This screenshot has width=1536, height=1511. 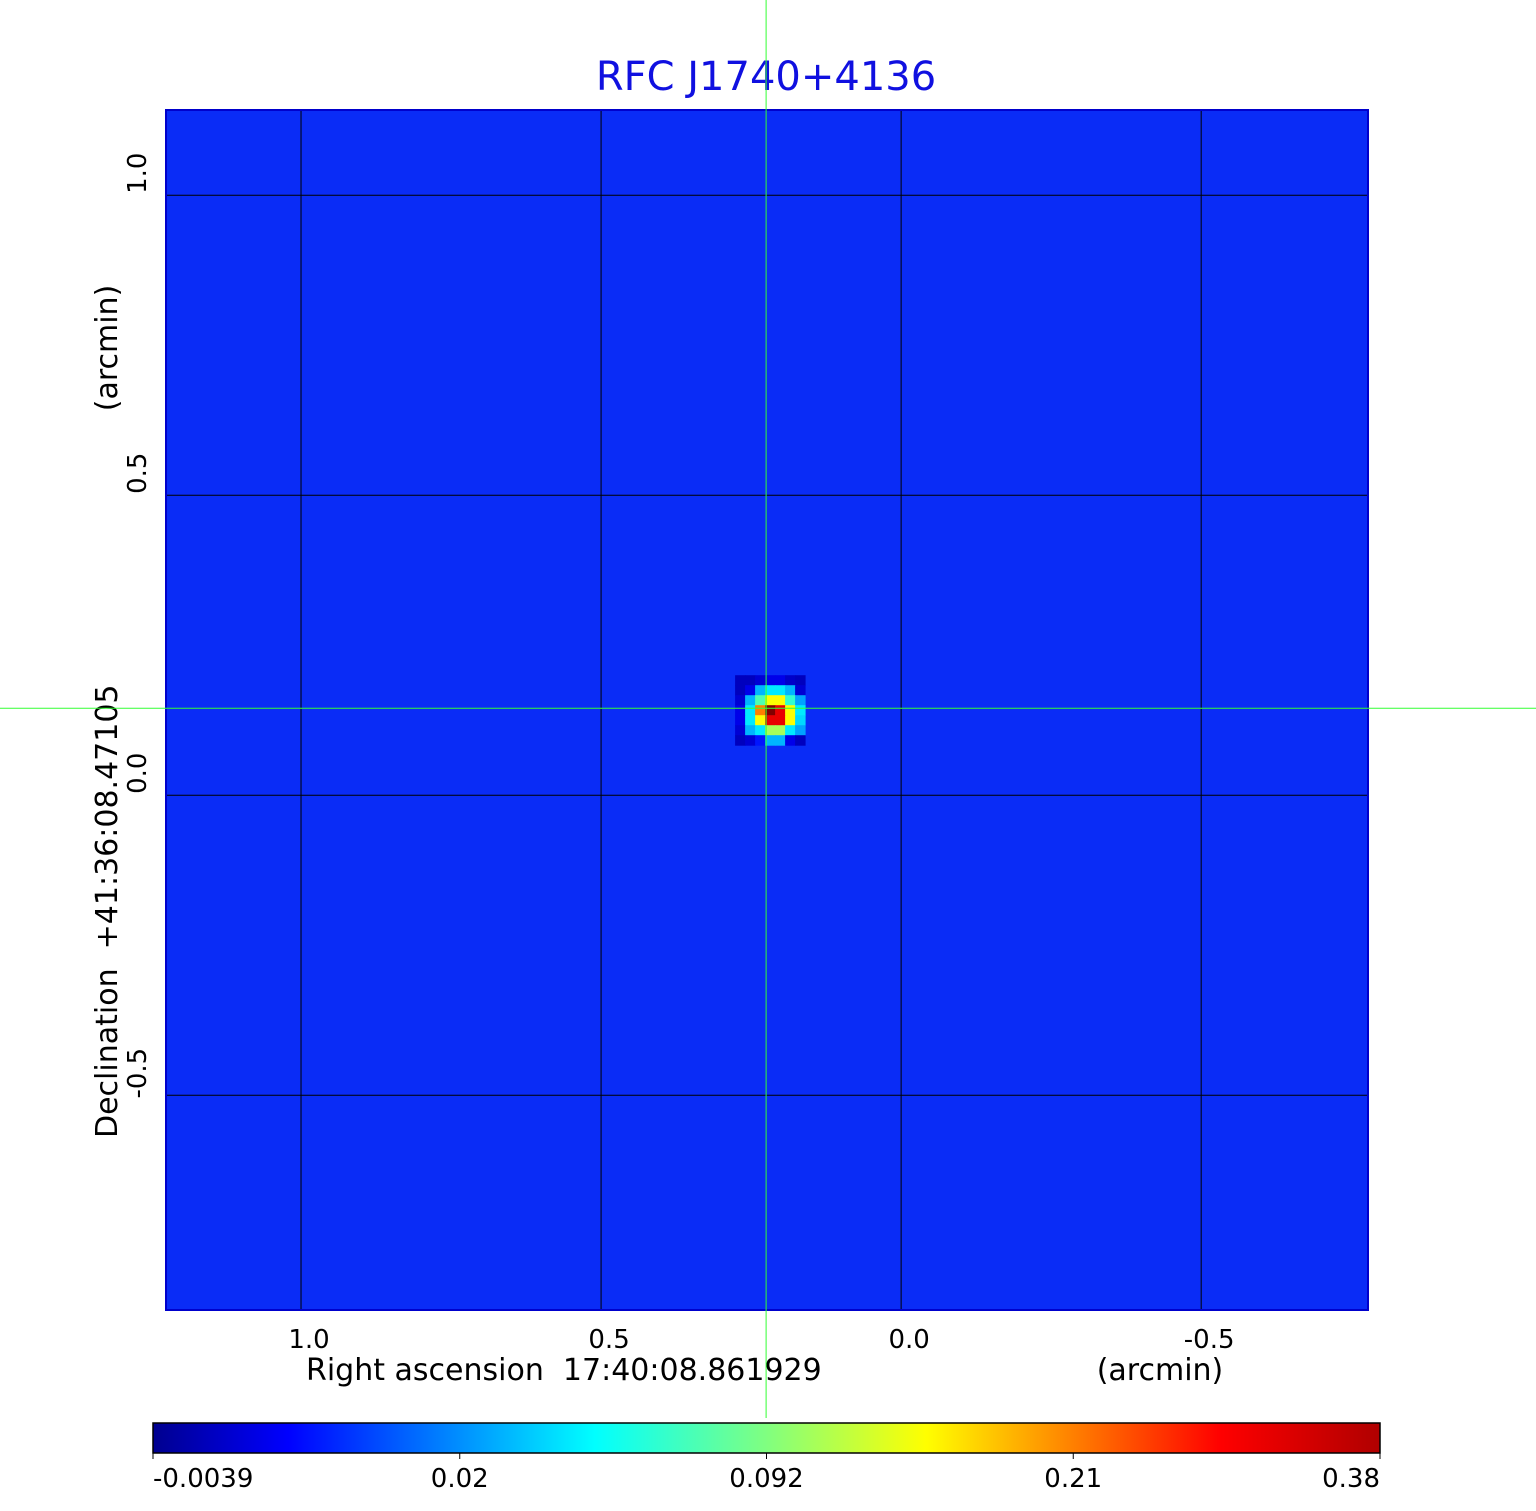 I want to click on y-tick-label: 0.0, so click(x=138, y=773).